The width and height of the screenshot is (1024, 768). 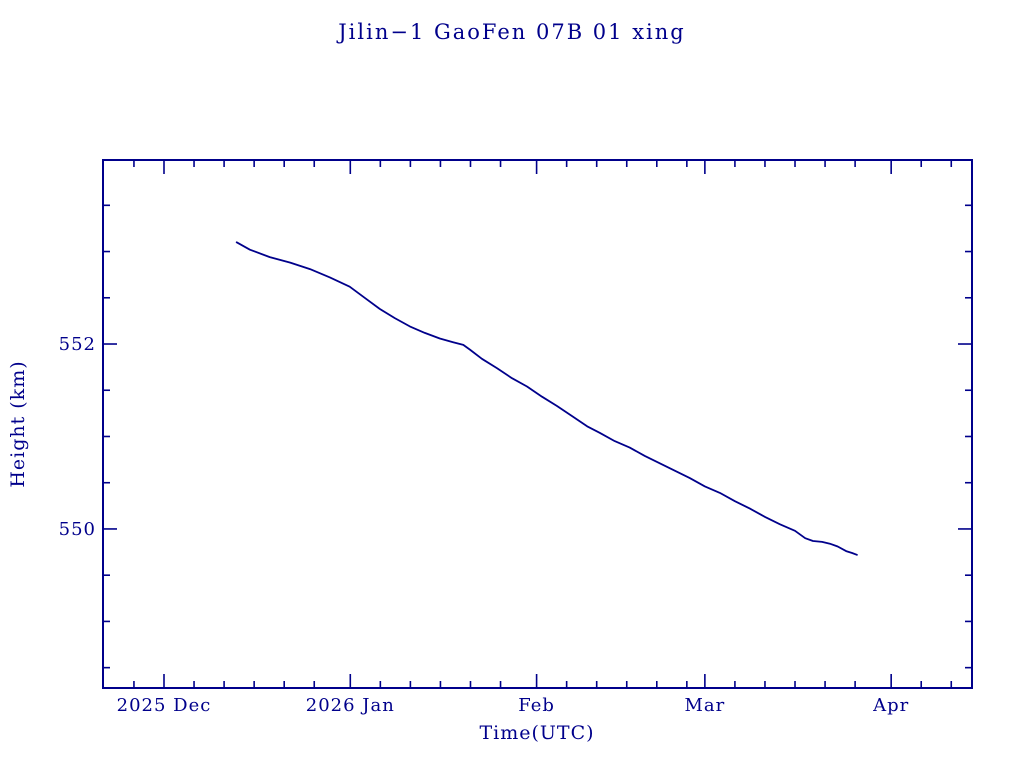 I want to click on y-tick-label: 552, so click(x=77, y=344).